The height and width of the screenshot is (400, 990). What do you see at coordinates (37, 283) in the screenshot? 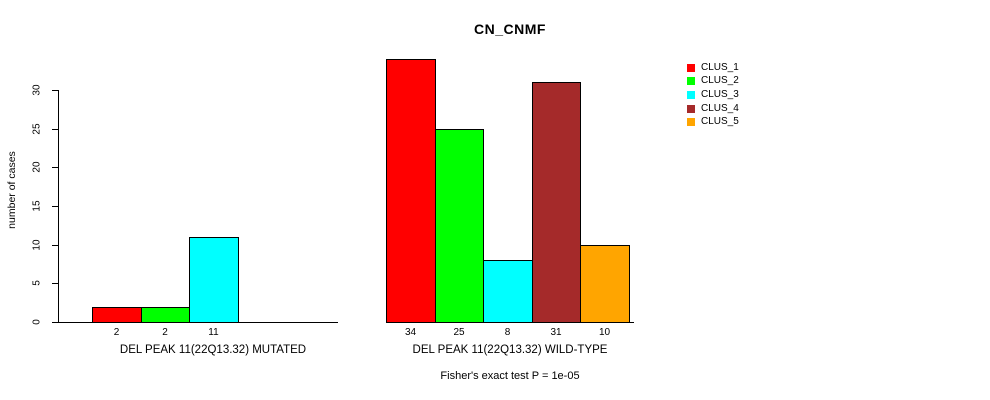
I see `y-tick-label: 5` at bounding box center [37, 283].